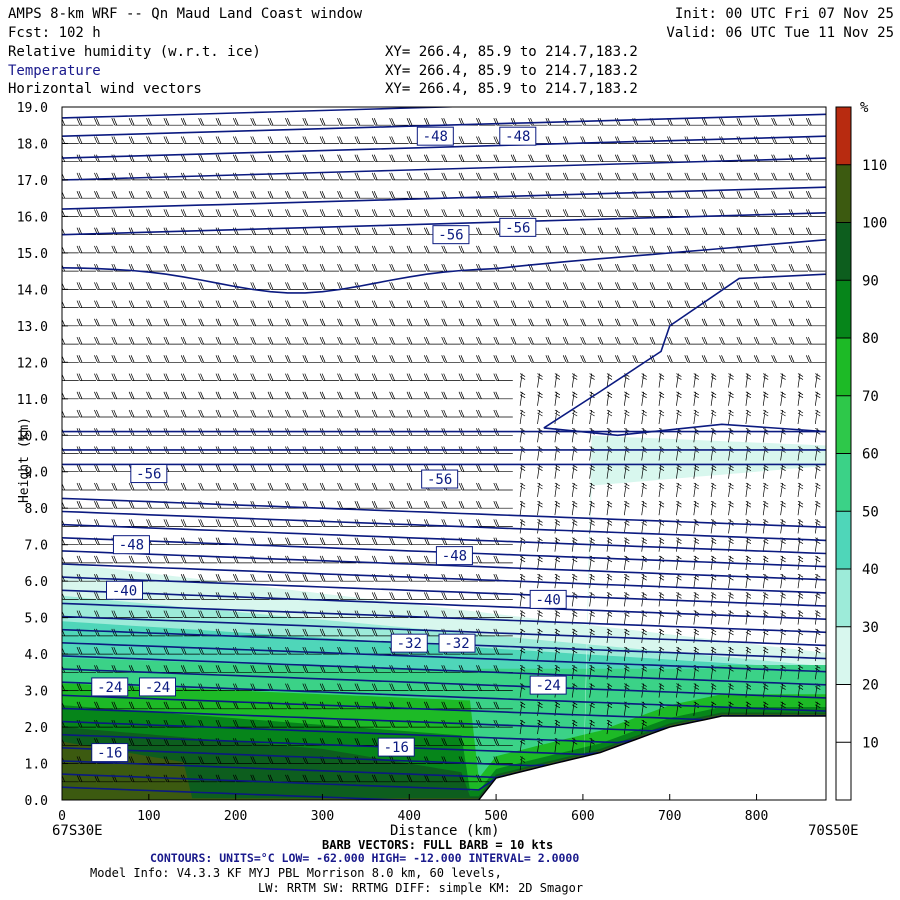  I want to click on terrain-fill, so click(444, 758).